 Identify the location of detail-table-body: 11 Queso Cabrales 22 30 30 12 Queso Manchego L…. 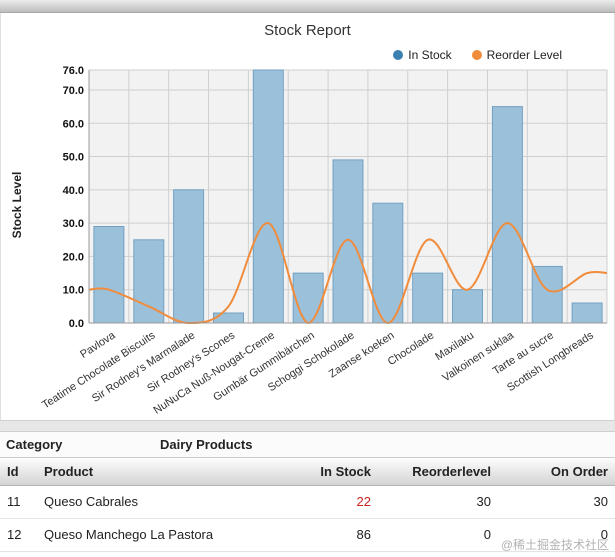
(307, 521).